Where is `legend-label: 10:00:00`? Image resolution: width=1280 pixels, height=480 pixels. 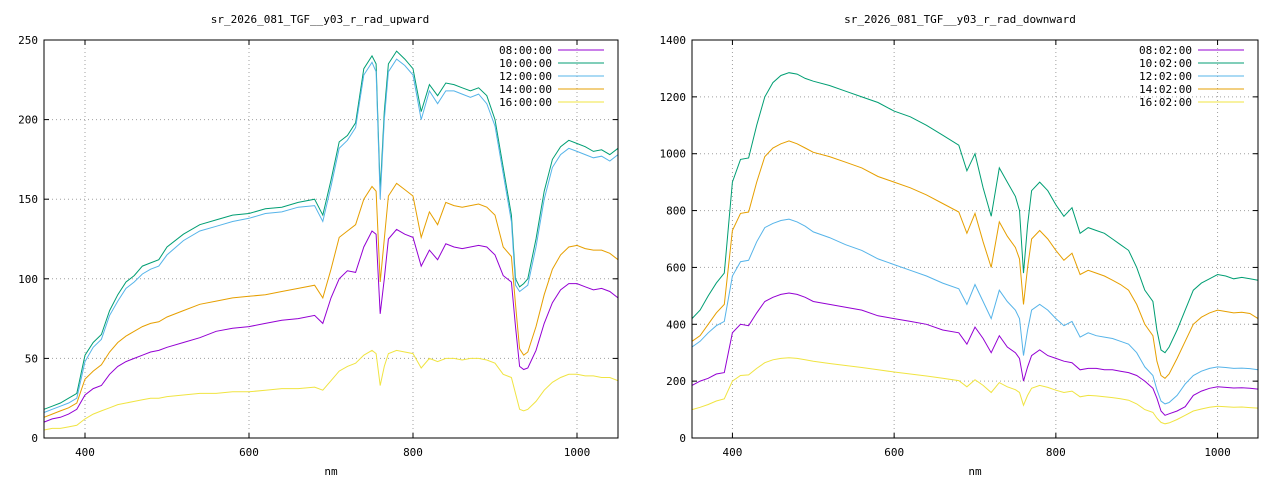
legend-label: 10:00:00 is located at coordinates (525, 63).